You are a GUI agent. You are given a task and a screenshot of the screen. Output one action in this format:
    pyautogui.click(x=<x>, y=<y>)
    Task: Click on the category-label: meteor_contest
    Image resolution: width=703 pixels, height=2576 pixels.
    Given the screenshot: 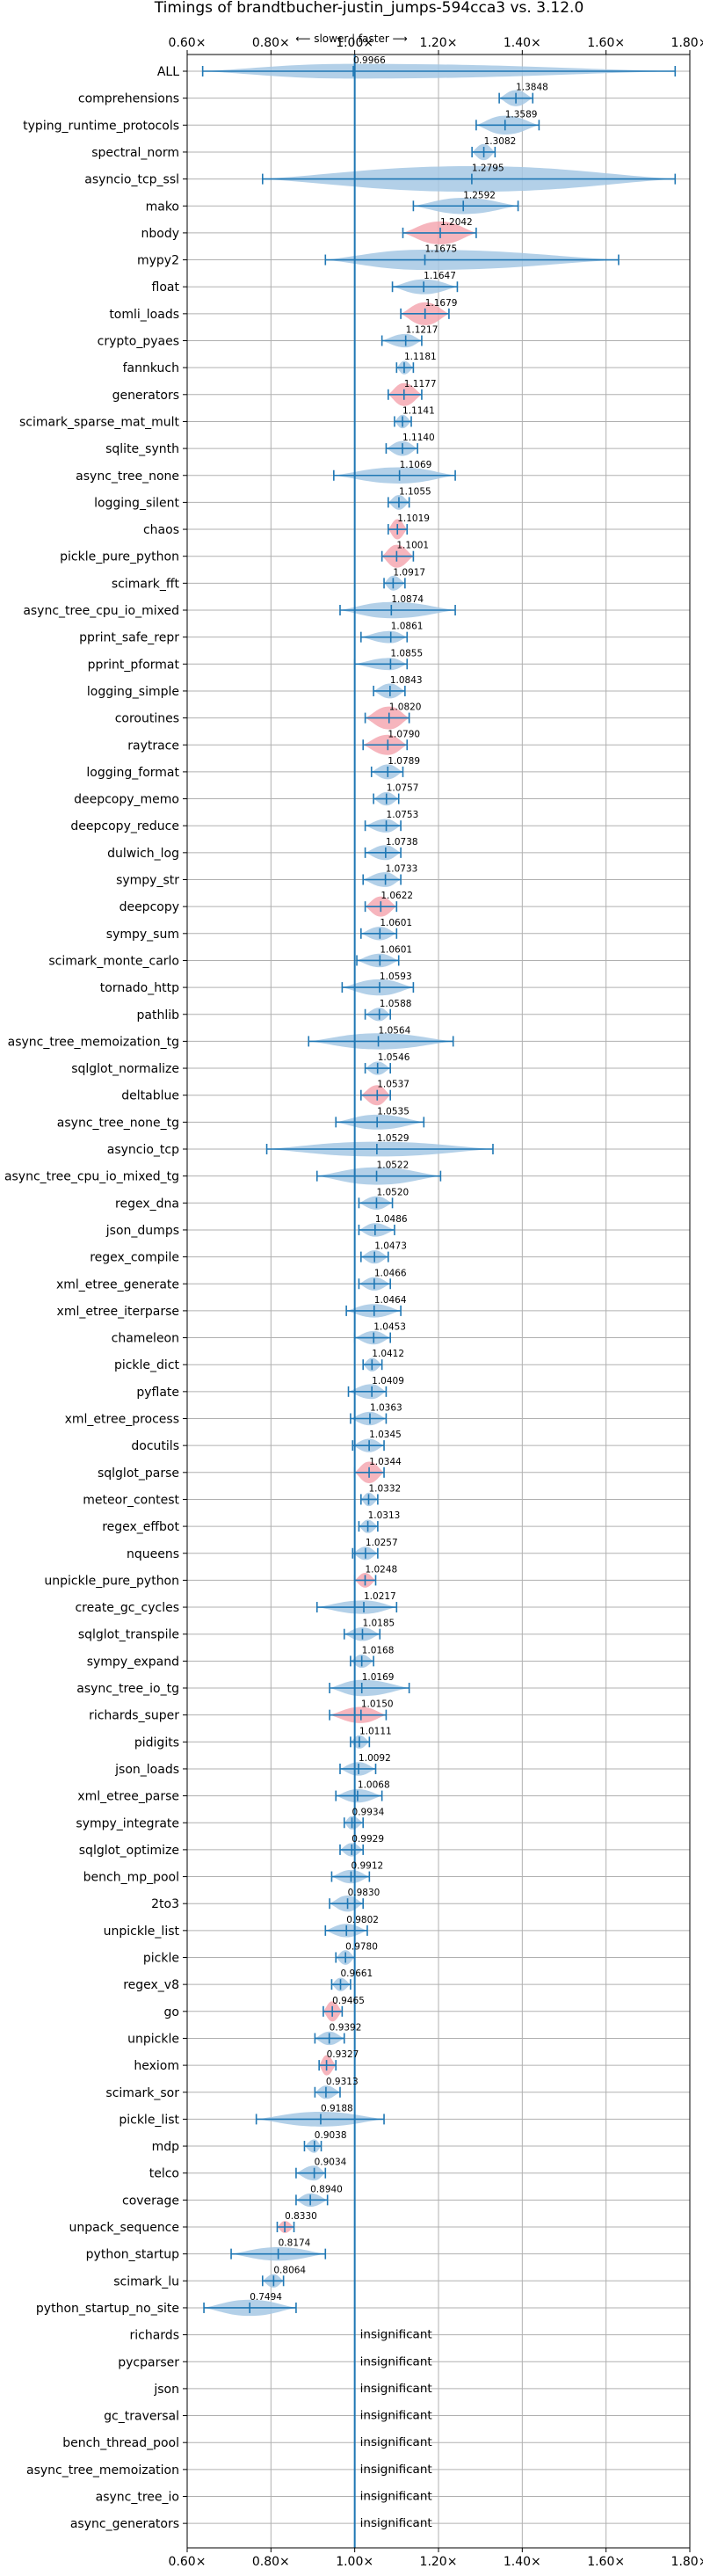 What is the action you would take?
    pyautogui.click(x=131, y=1500)
    